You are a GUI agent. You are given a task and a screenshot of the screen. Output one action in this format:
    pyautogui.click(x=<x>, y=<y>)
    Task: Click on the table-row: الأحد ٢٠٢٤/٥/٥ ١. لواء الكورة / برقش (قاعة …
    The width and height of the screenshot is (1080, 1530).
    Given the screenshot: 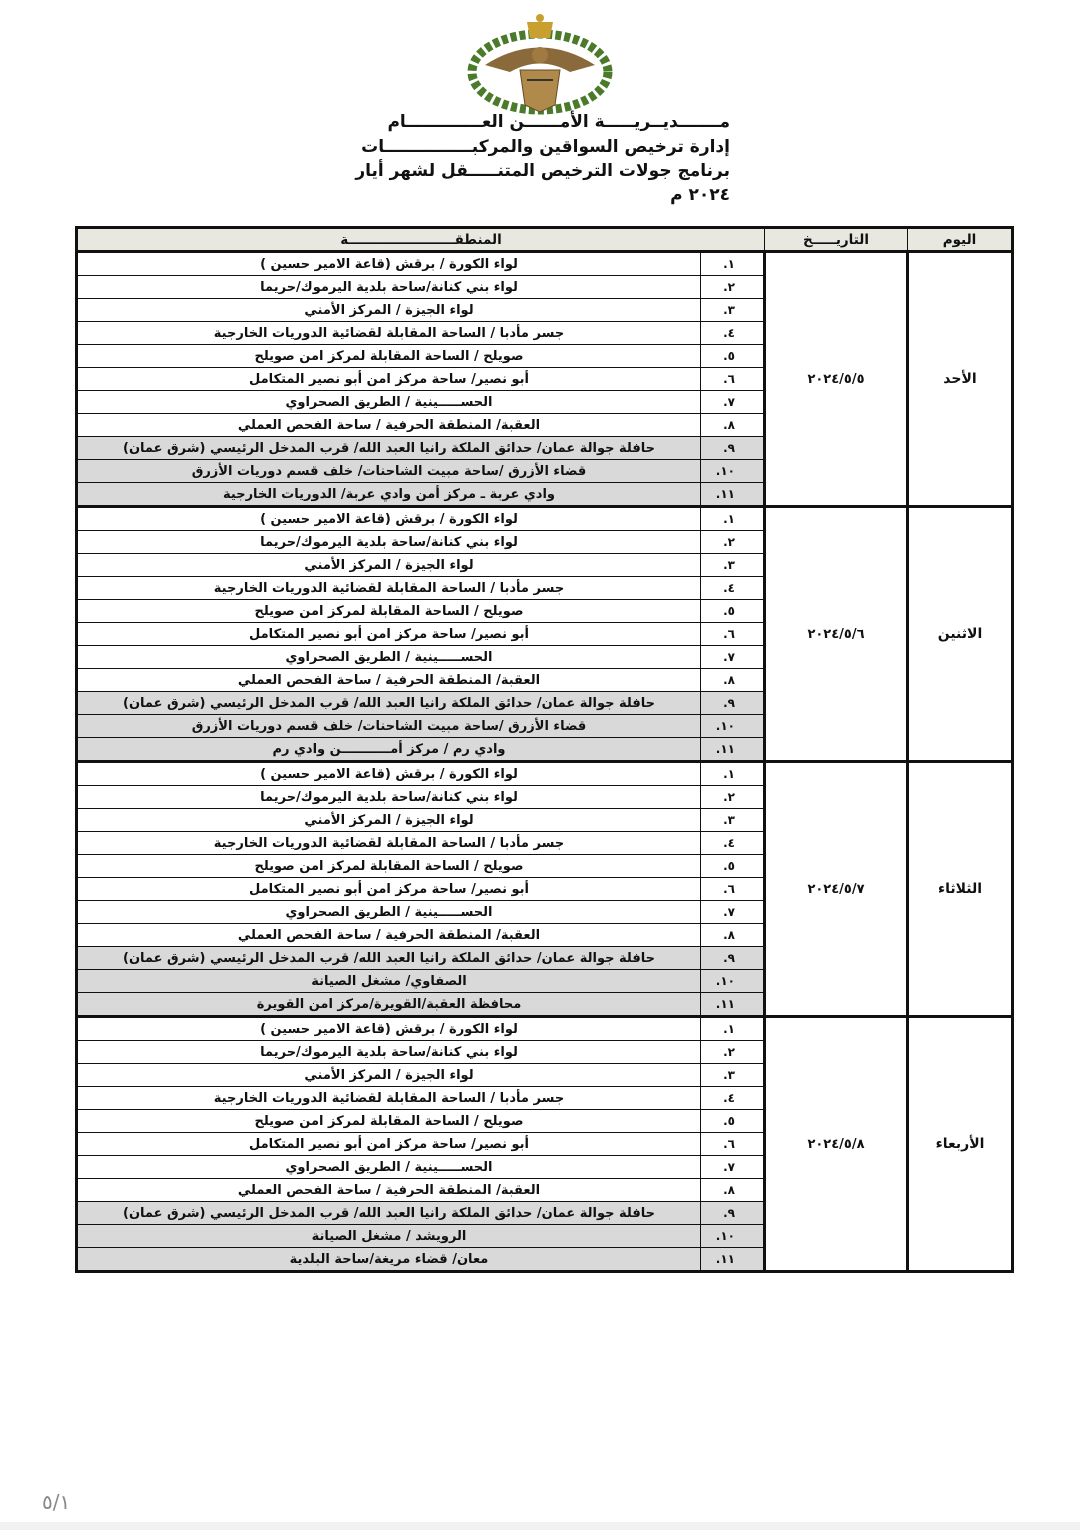 What is the action you would take?
    pyautogui.click(x=544, y=379)
    